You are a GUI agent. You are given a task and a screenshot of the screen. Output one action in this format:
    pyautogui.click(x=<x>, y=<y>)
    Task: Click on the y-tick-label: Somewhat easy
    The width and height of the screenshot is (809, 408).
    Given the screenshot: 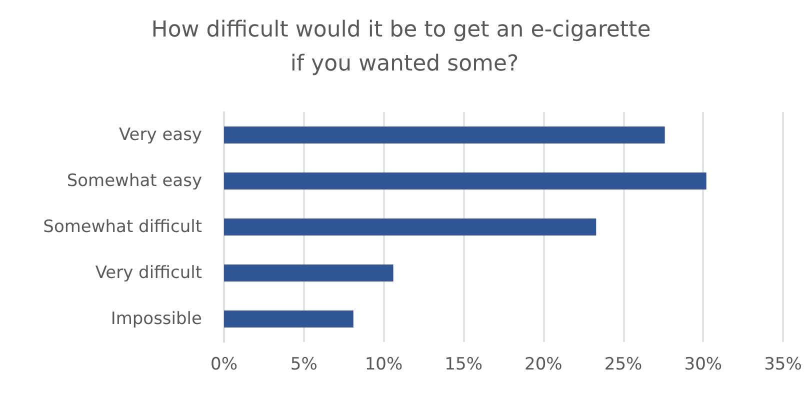 What is the action you would take?
    pyautogui.click(x=134, y=181)
    